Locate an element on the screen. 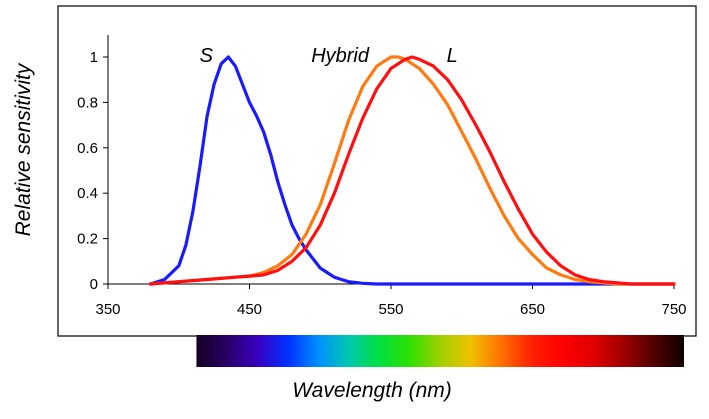 This screenshot has height=419, width=709. curve-label-l: L is located at coordinates (452, 56).